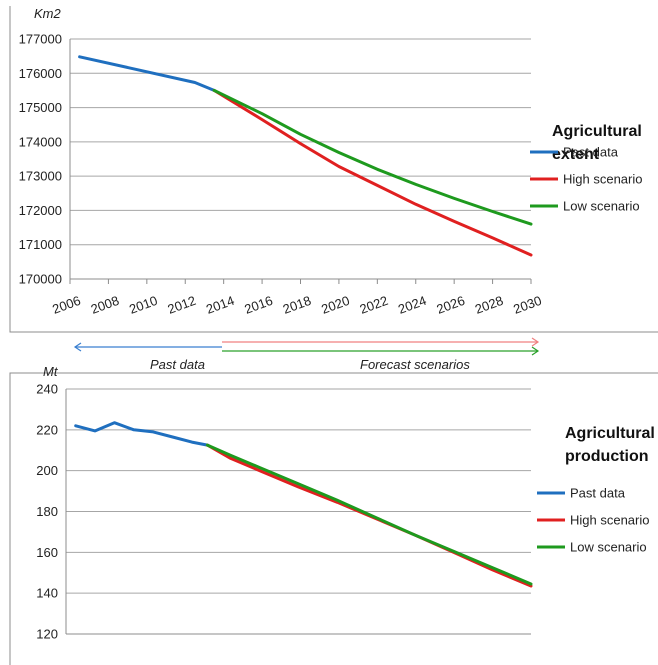 This screenshot has width=658, height=665. What do you see at coordinates (141, 434) in the screenshot?
I see `chart2-series-past-data` at bounding box center [141, 434].